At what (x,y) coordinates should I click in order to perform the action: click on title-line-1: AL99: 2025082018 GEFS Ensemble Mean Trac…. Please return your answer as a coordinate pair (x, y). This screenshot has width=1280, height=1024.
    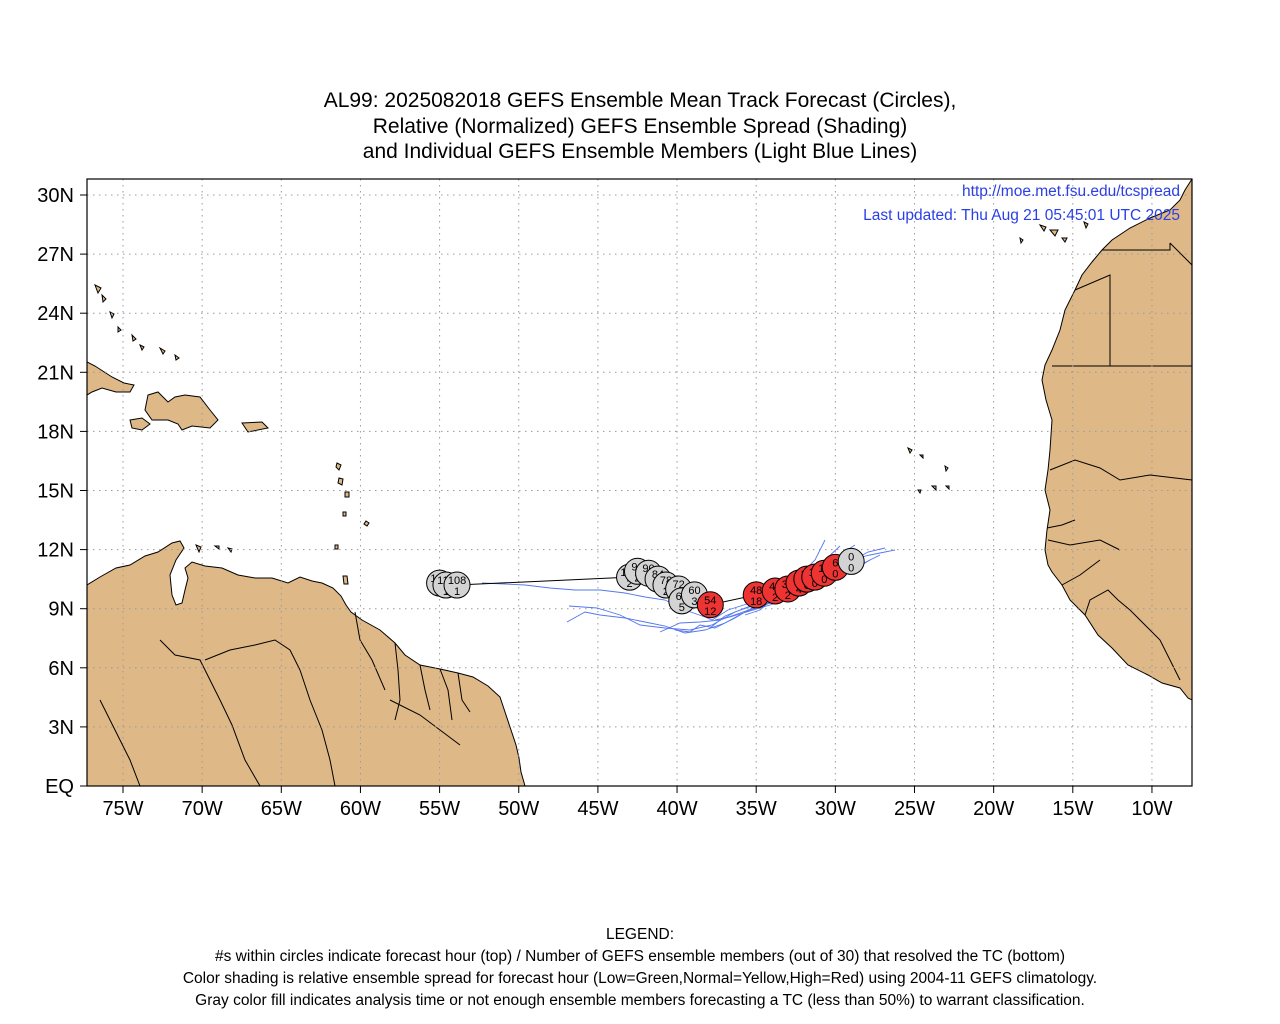
    Looking at the image, I should click on (640, 100).